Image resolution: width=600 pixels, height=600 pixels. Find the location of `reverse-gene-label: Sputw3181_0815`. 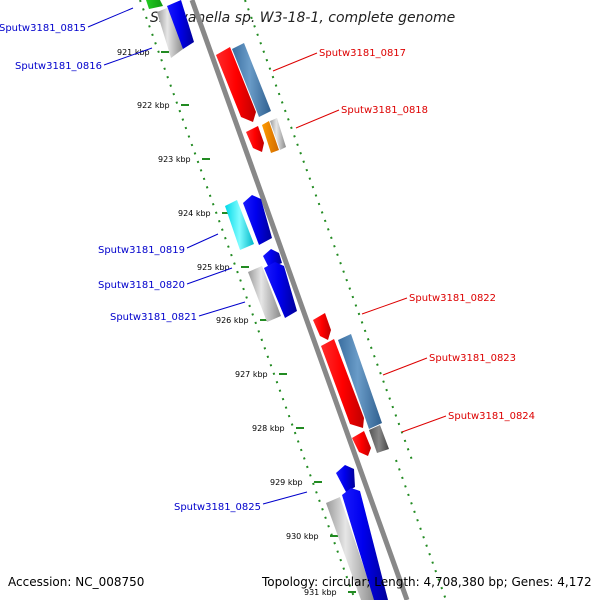

reverse-gene-label: Sputw3181_0815 is located at coordinates (43, 28).